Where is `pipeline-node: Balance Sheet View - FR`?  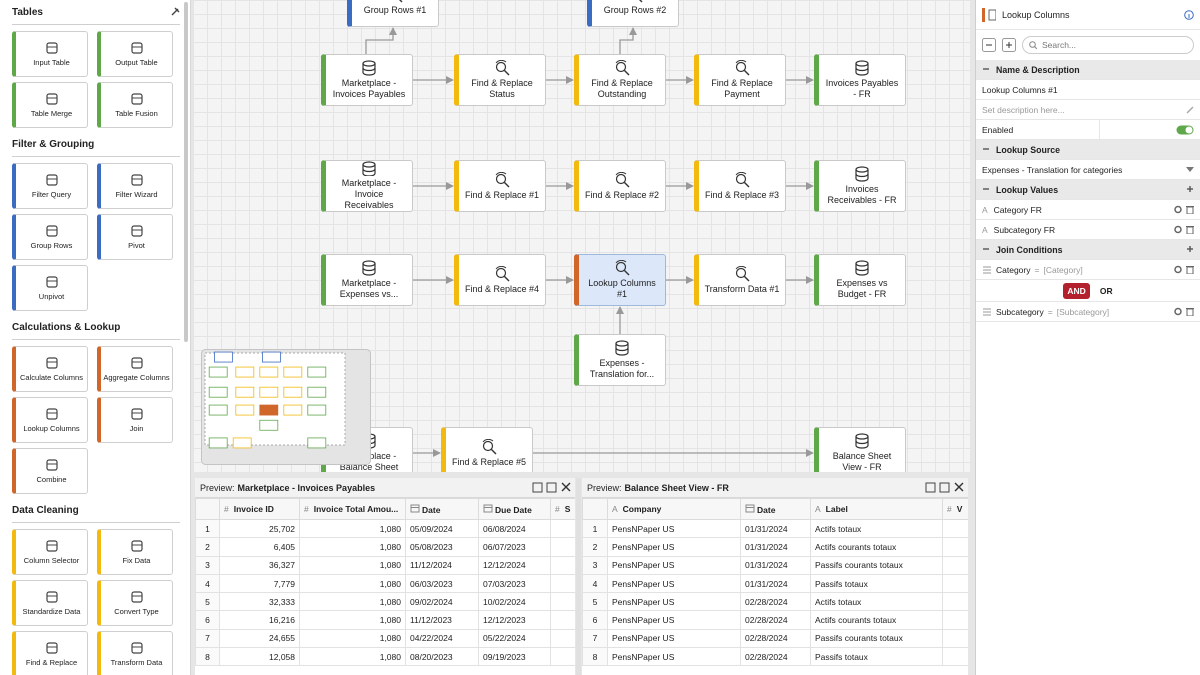 pipeline-node: Balance Sheet View - FR is located at coordinates (860, 449).